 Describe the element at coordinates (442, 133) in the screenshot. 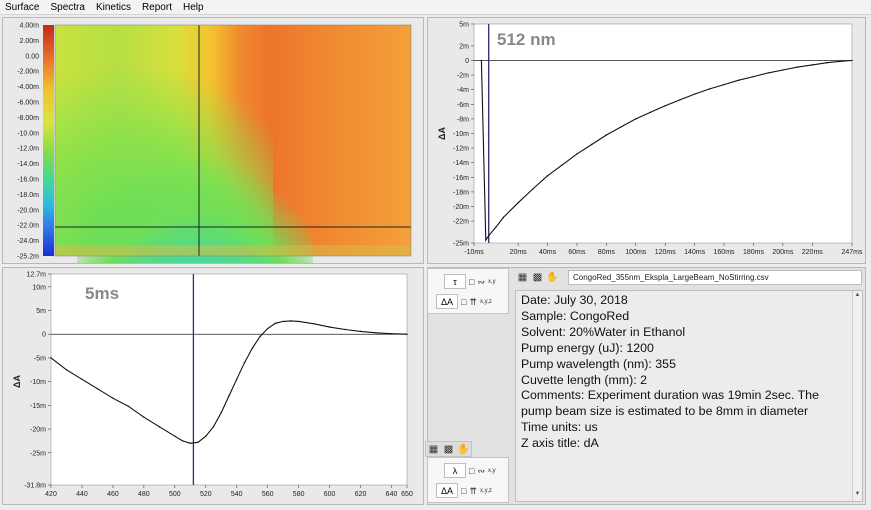

I see `kinetics-y-axis-title: ΔA` at that location.